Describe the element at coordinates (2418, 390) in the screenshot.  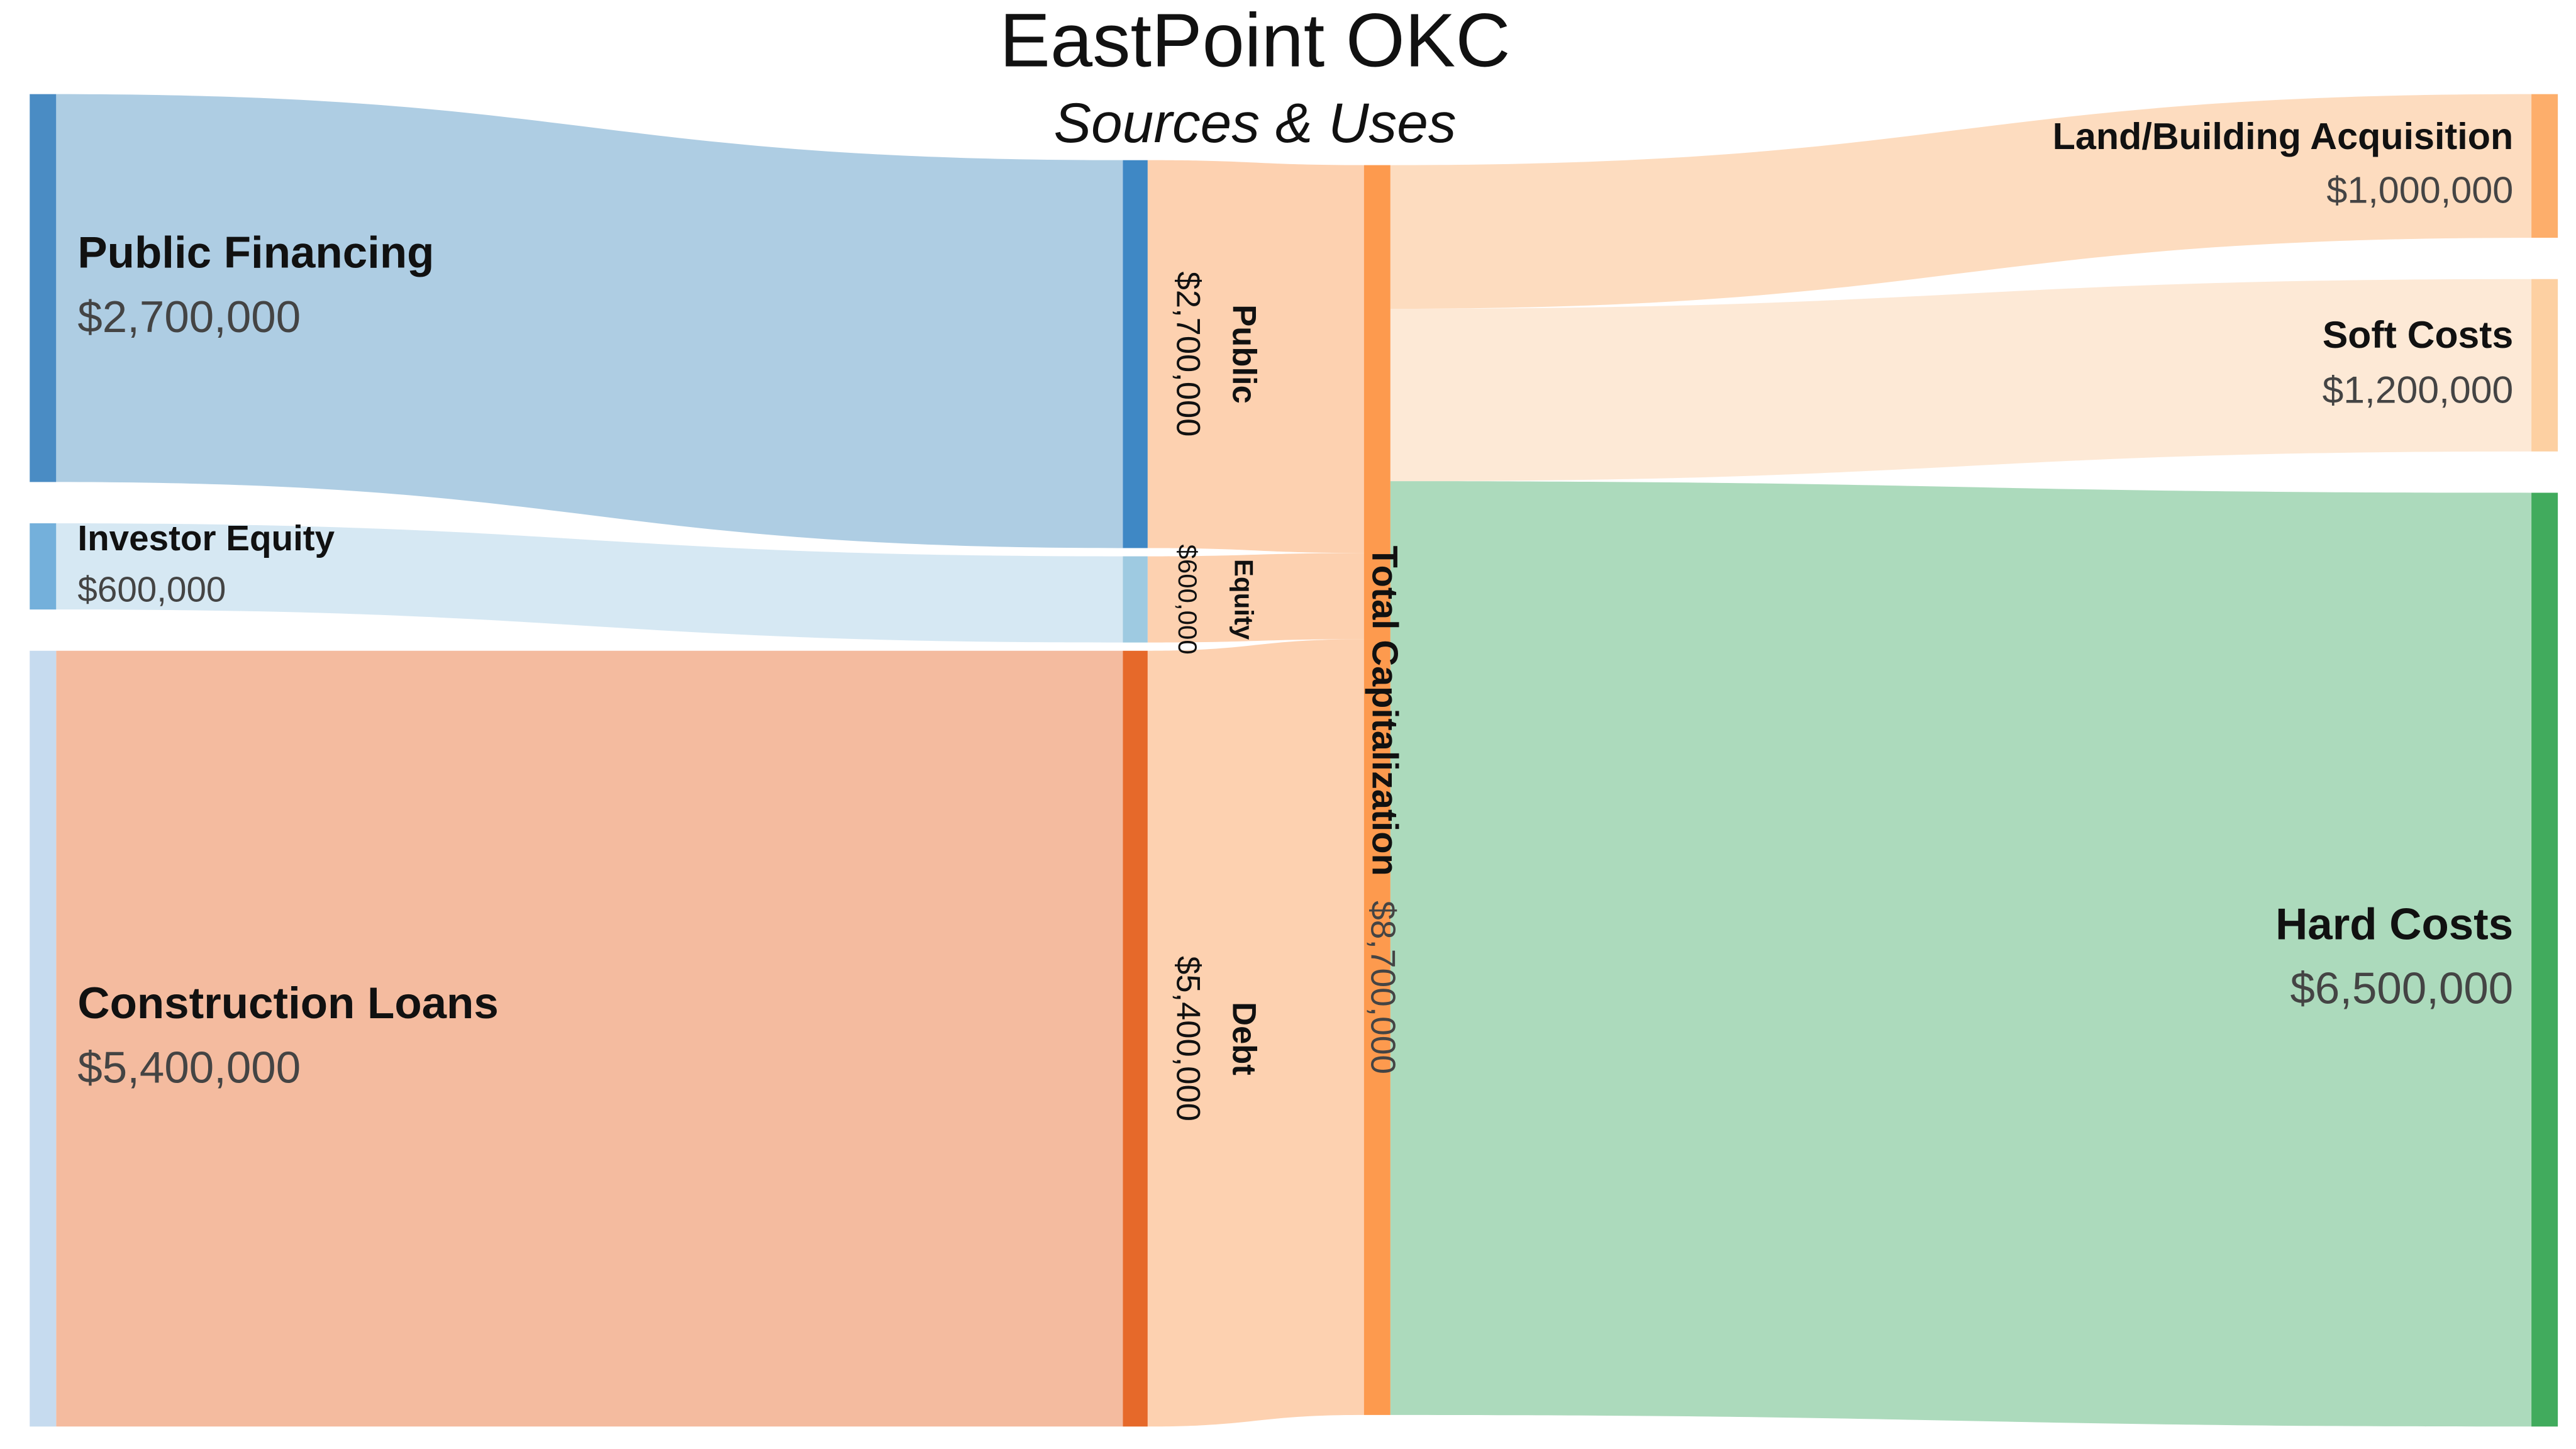
I see `node-value: $1,200,000` at that location.